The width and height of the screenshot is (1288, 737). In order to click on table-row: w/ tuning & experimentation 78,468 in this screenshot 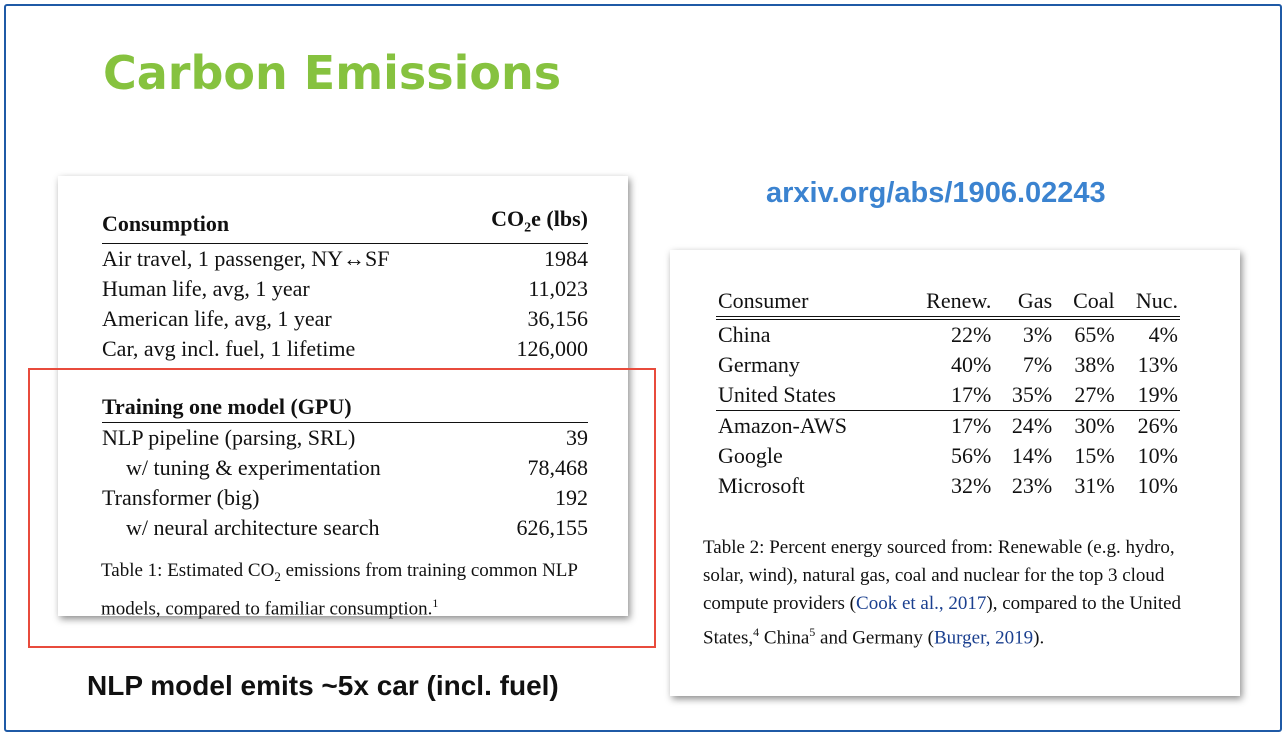, I will do `click(345, 468)`.